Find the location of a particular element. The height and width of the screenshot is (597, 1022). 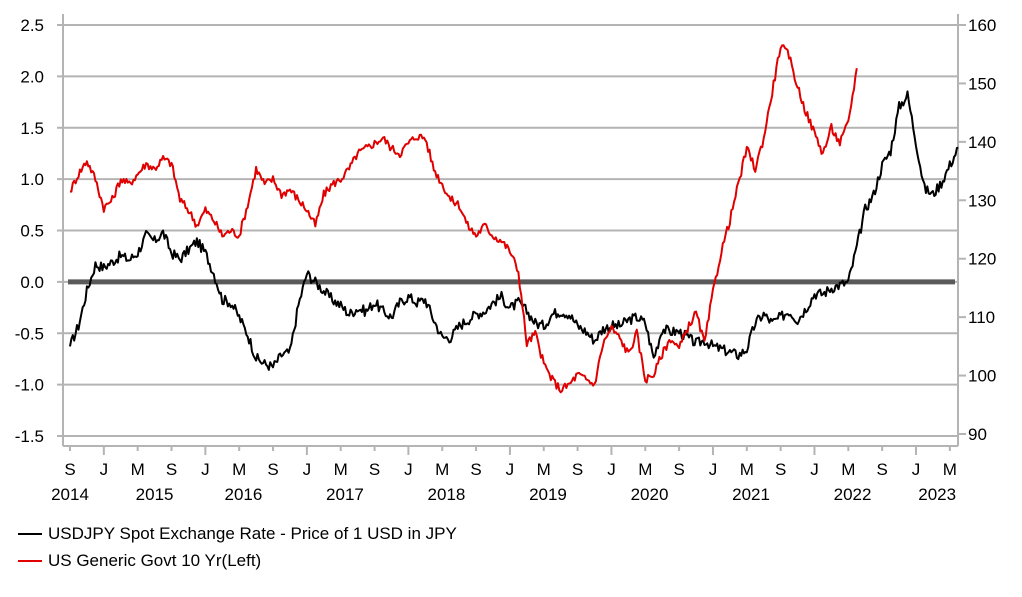

y-left-tick-label: 2.0 is located at coordinates (32, 76).